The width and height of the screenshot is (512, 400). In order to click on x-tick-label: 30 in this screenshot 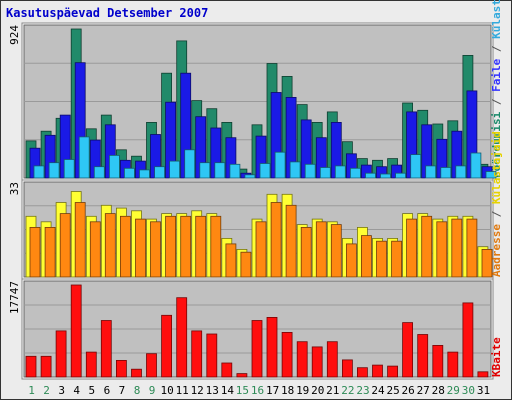, I will do `click(468, 390)`.